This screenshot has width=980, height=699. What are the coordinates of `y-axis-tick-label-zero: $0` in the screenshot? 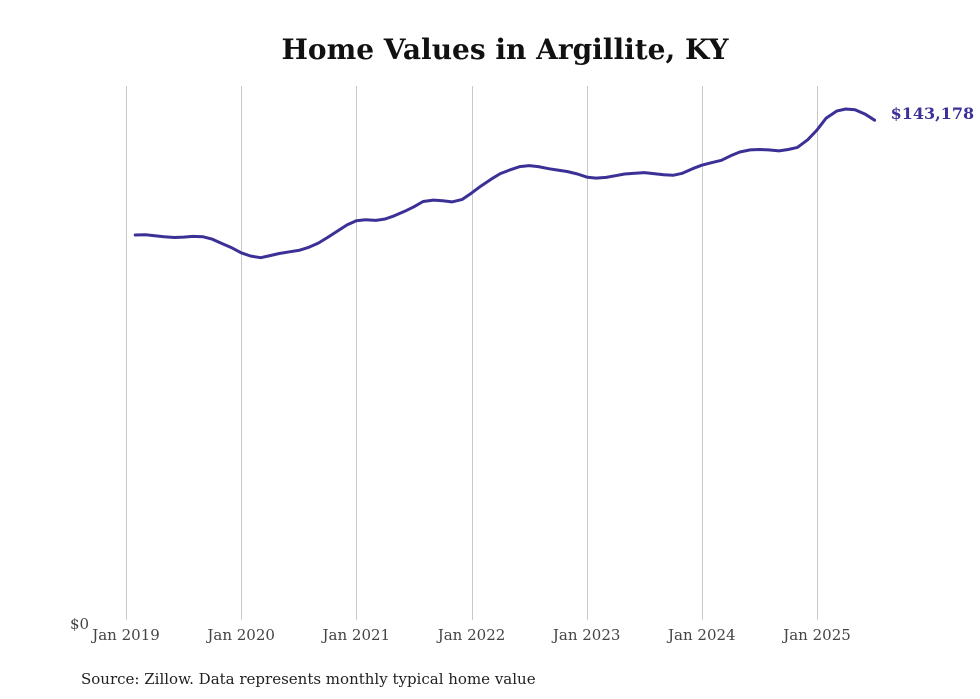 It's located at (79, 624).